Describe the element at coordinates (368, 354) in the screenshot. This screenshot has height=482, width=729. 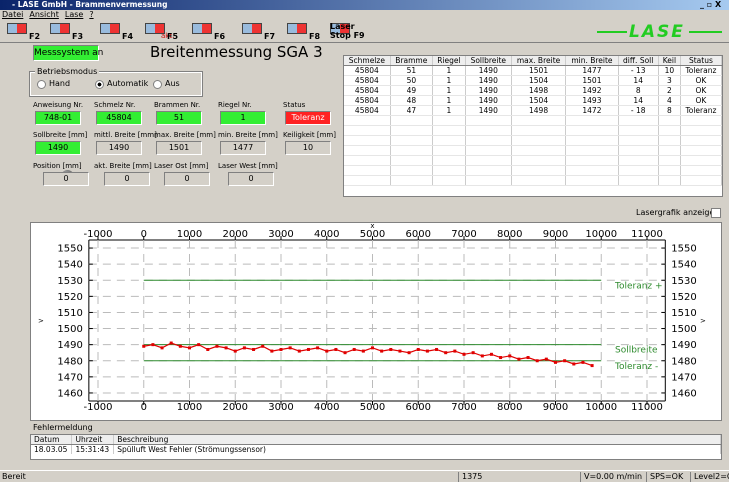
I see `data-line` at that location.